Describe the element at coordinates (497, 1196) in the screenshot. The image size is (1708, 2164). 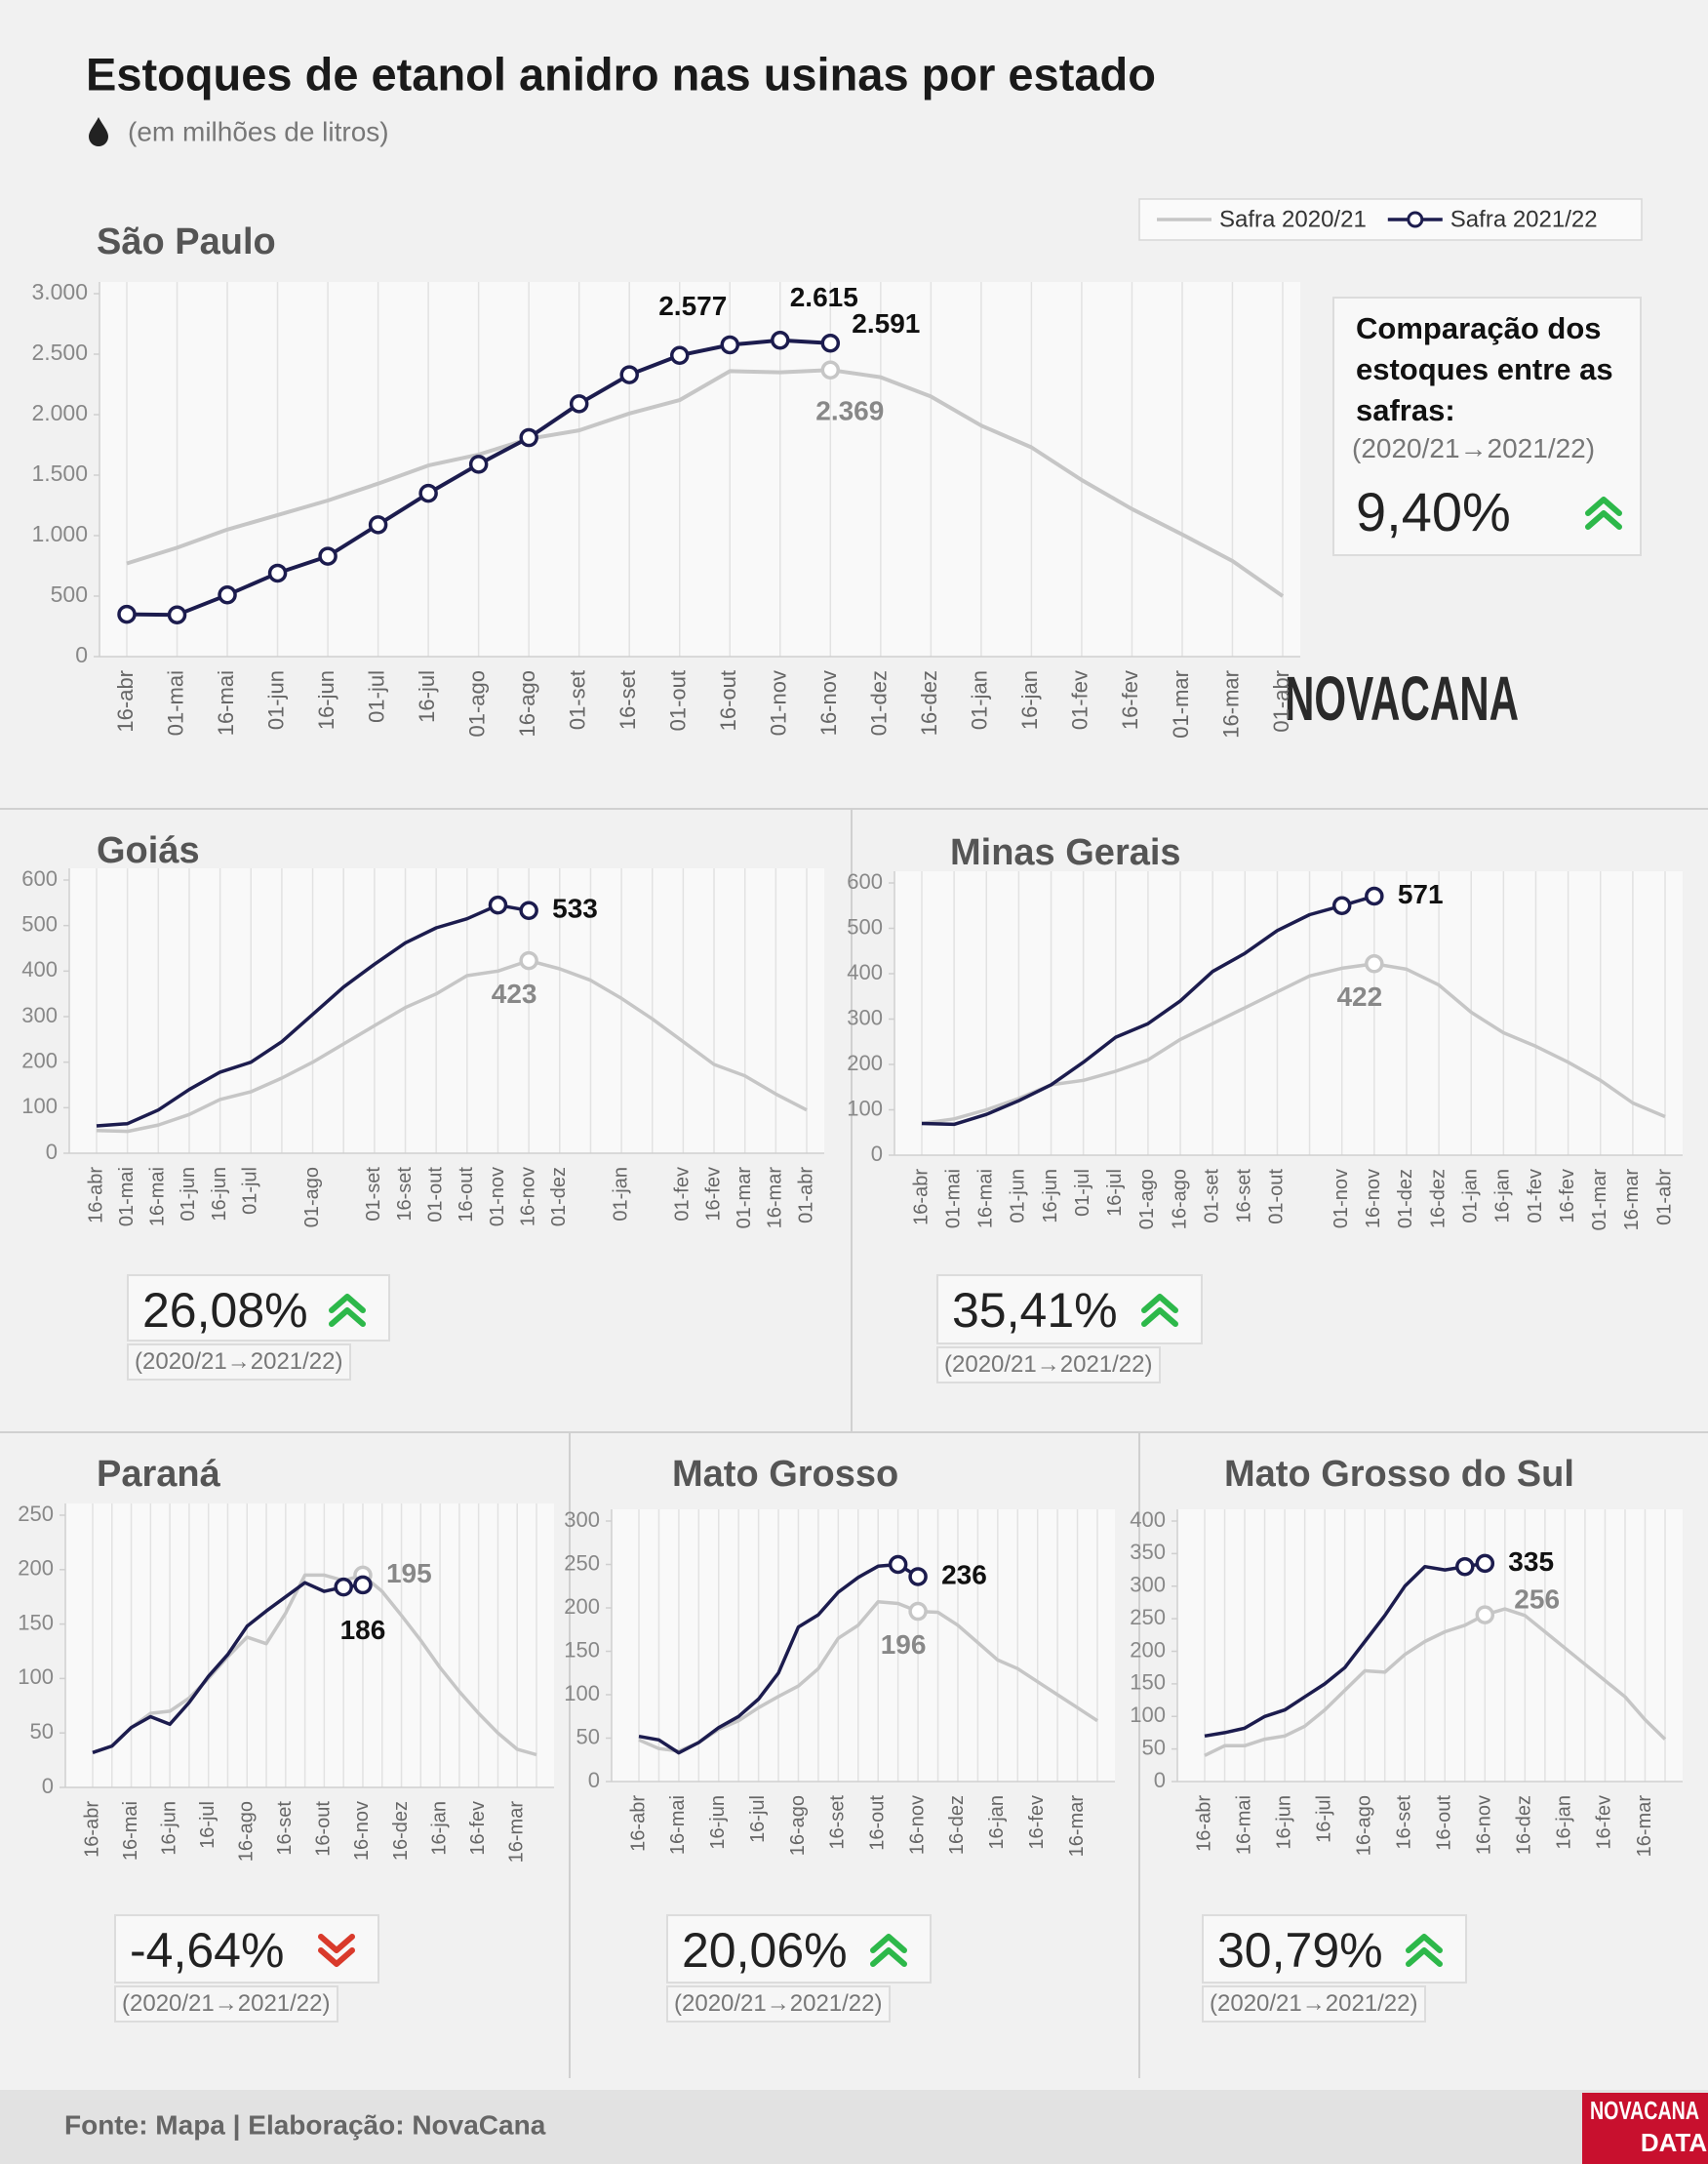
I see `x-tick-label: 01-nov` at that location.